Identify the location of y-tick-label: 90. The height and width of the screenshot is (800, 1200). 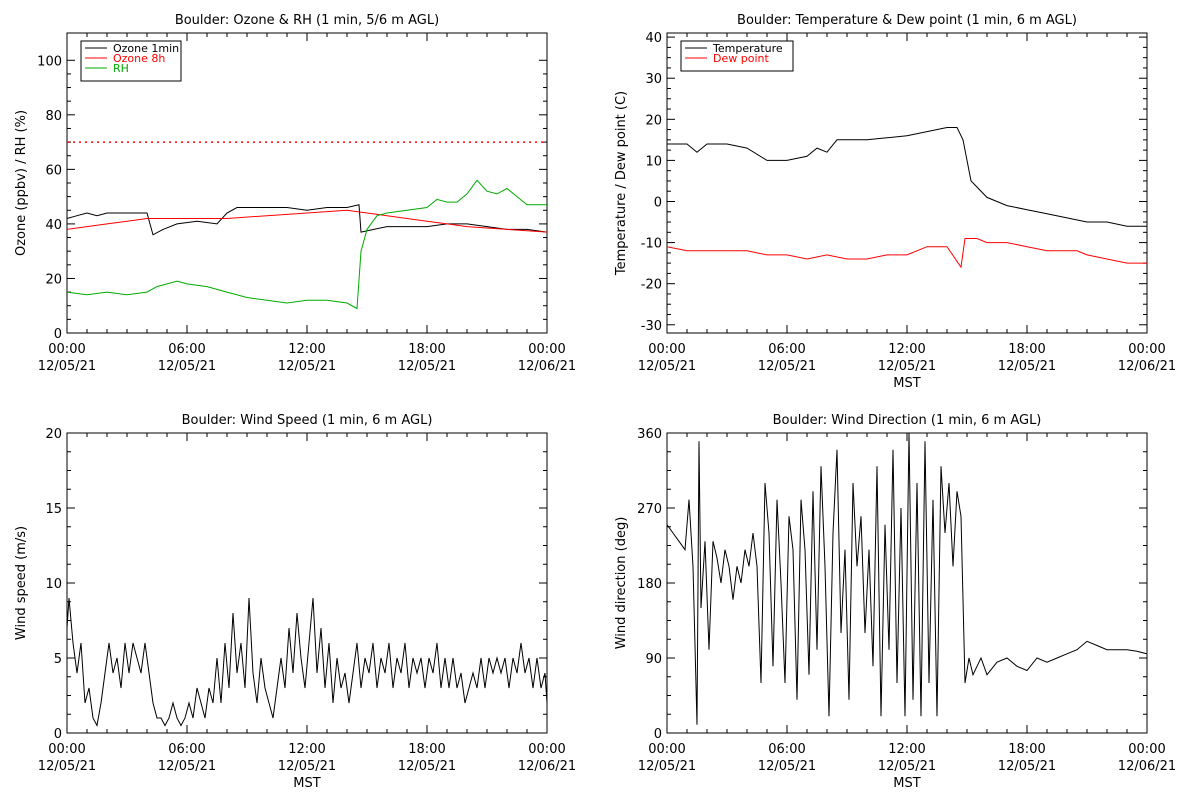
(653, 659).